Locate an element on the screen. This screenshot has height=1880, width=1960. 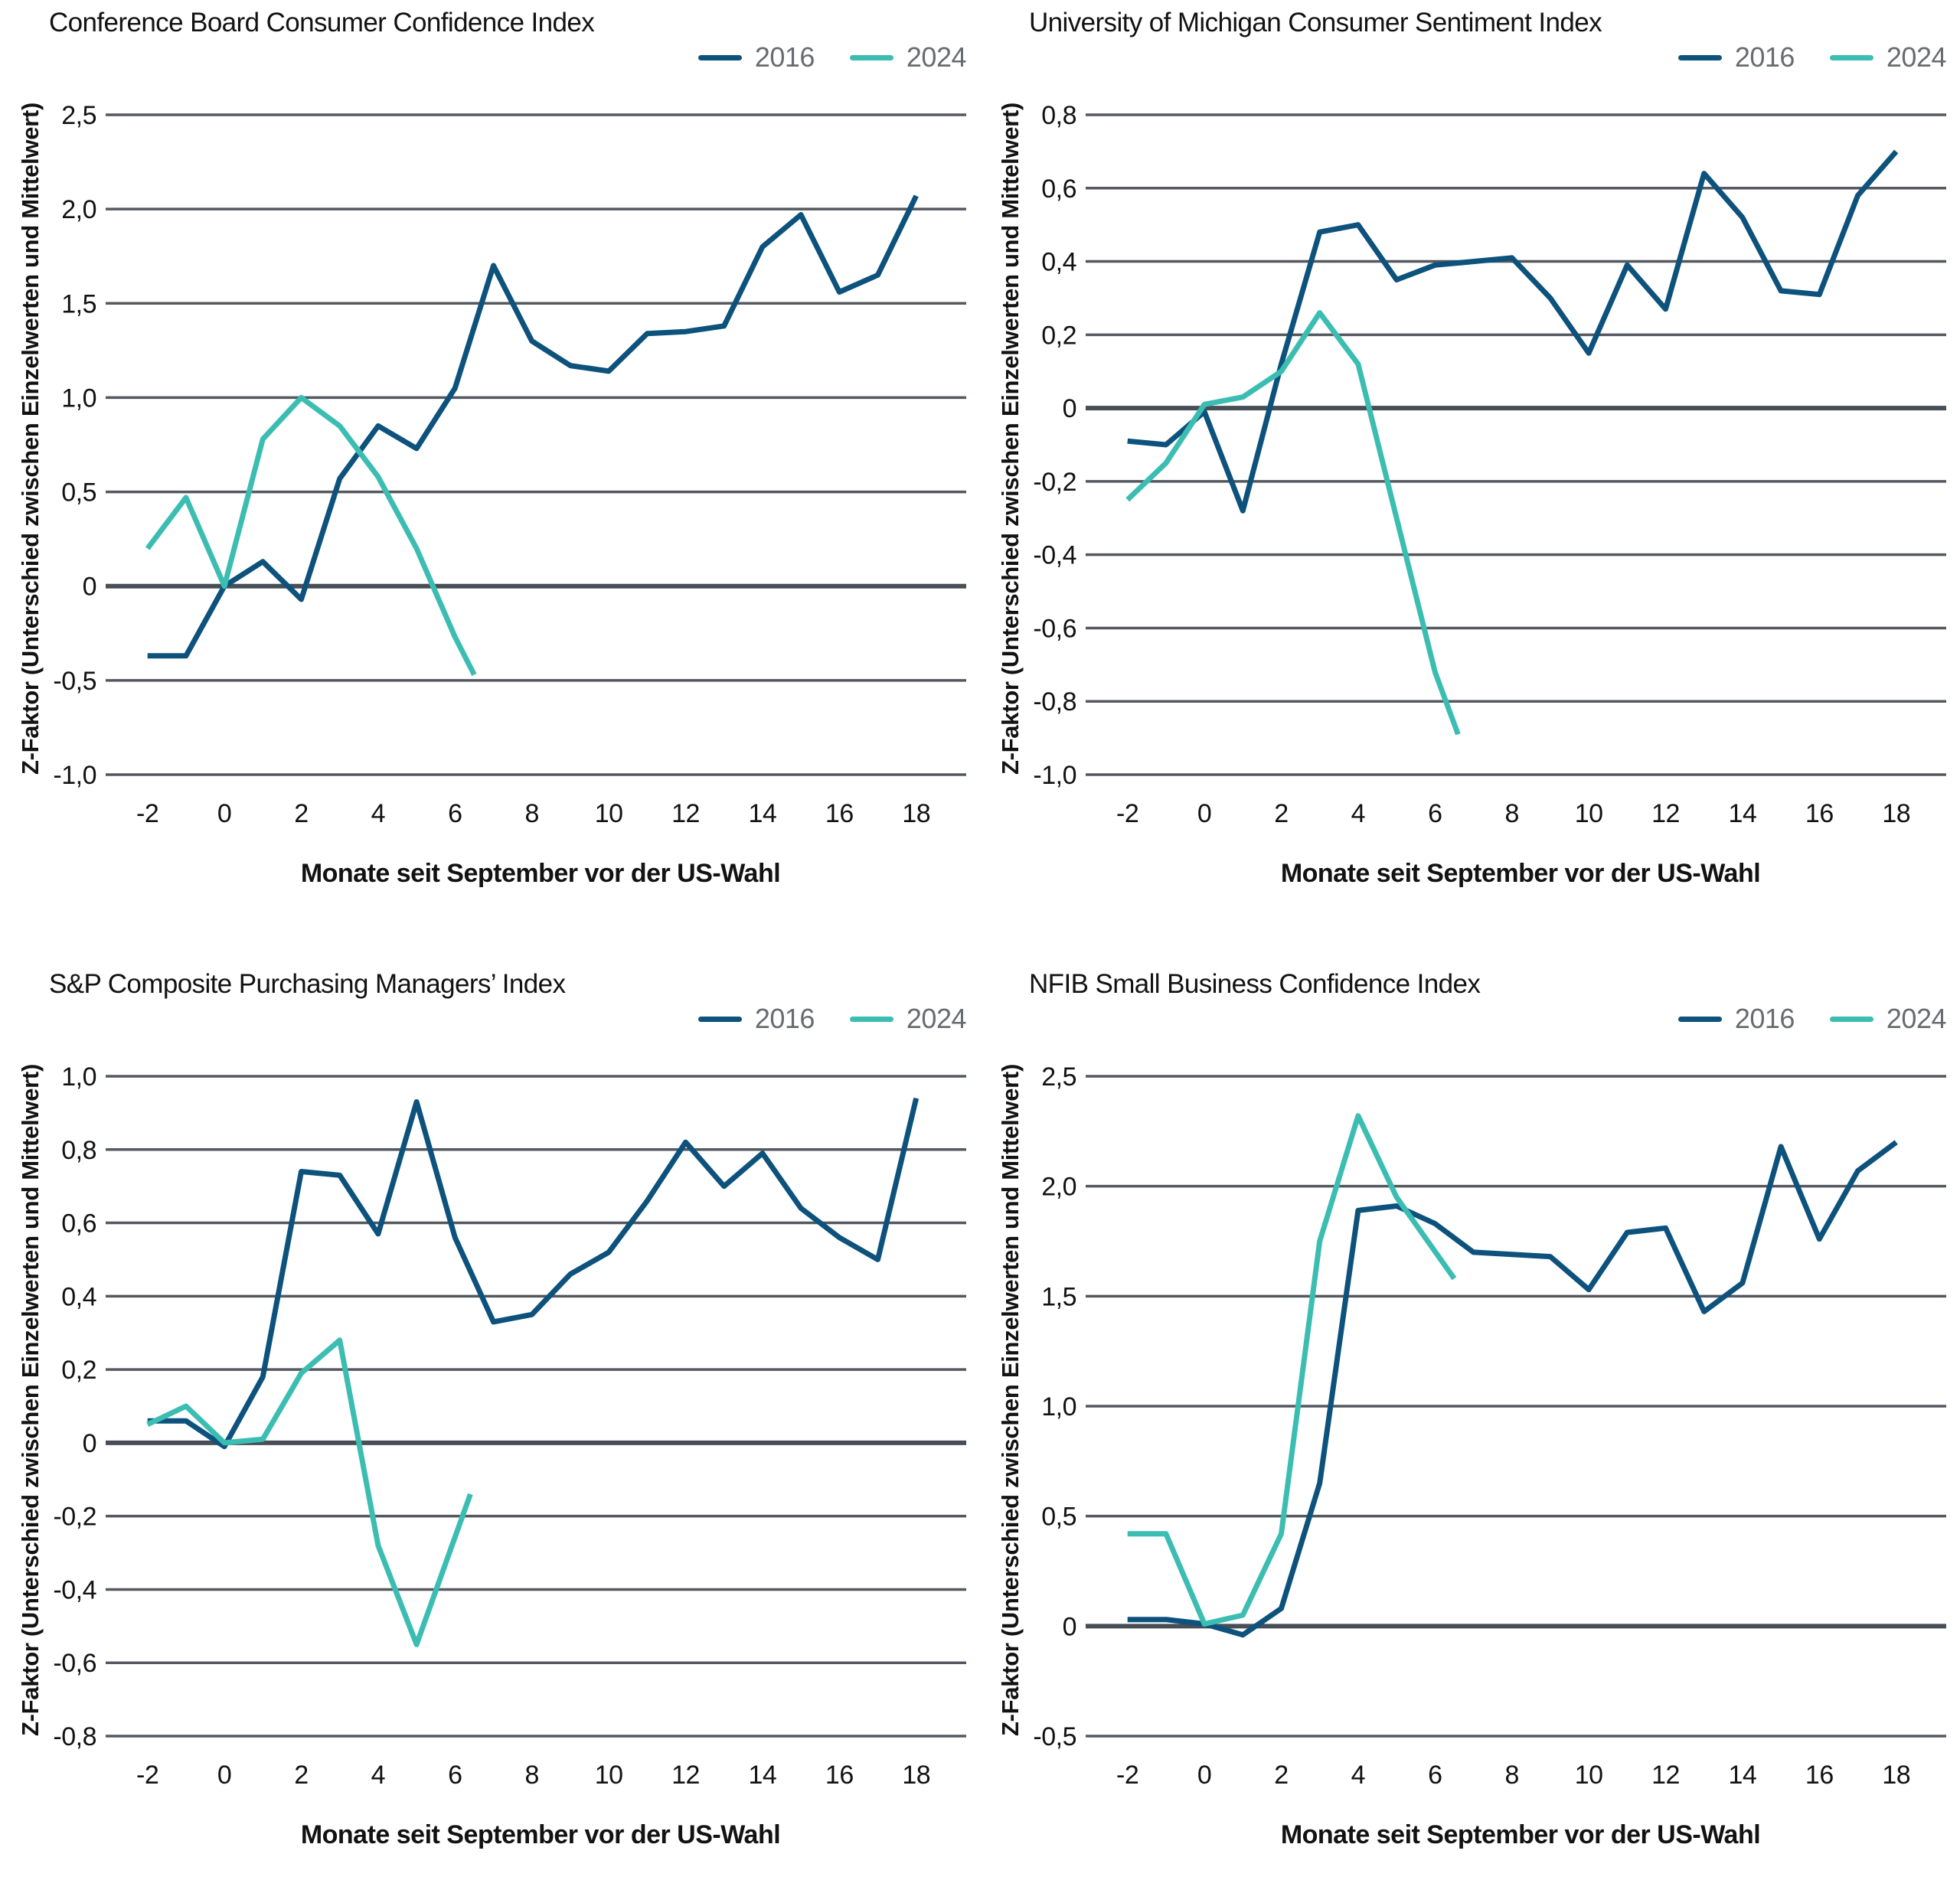
y-tick-label: -0,2 is located at coordinates (1054, 482).